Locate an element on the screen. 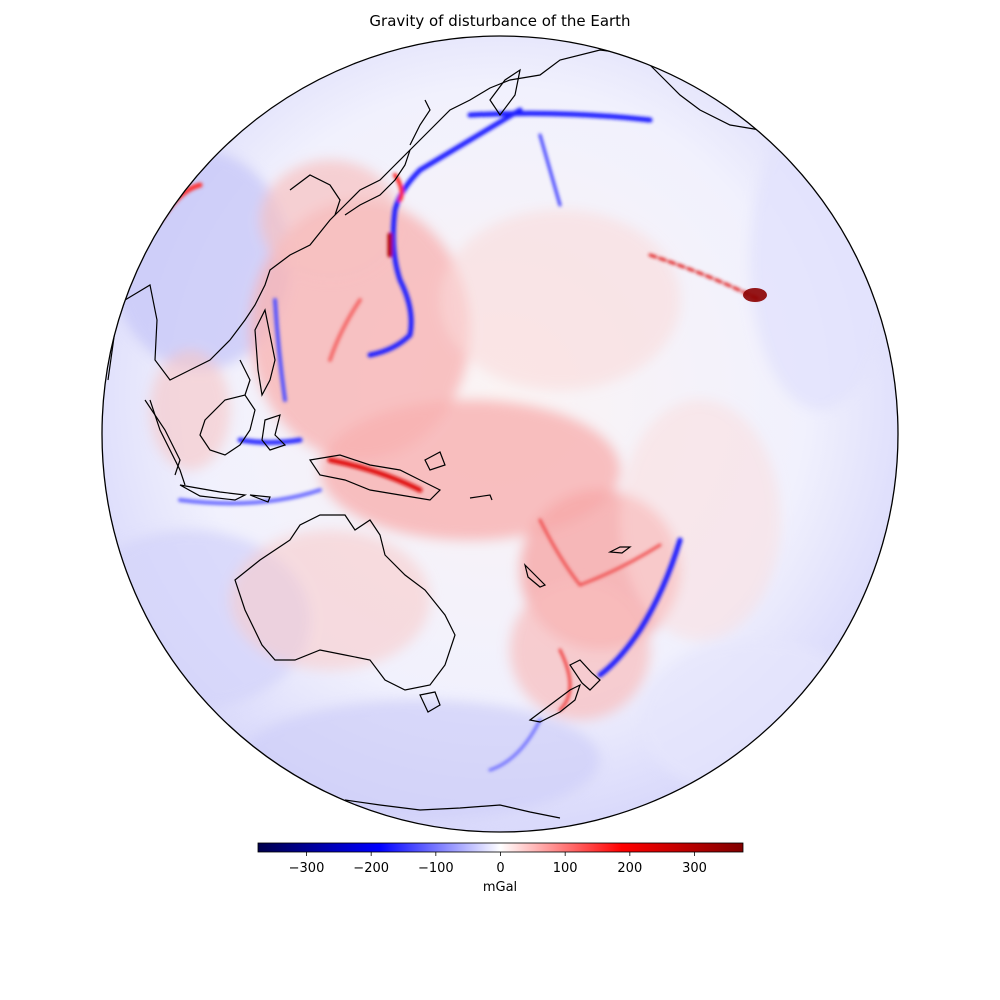 The width and height of the screenshot is (1000, 1000). colorbar-tick-label: −300 is located at coordinates (307, 868).